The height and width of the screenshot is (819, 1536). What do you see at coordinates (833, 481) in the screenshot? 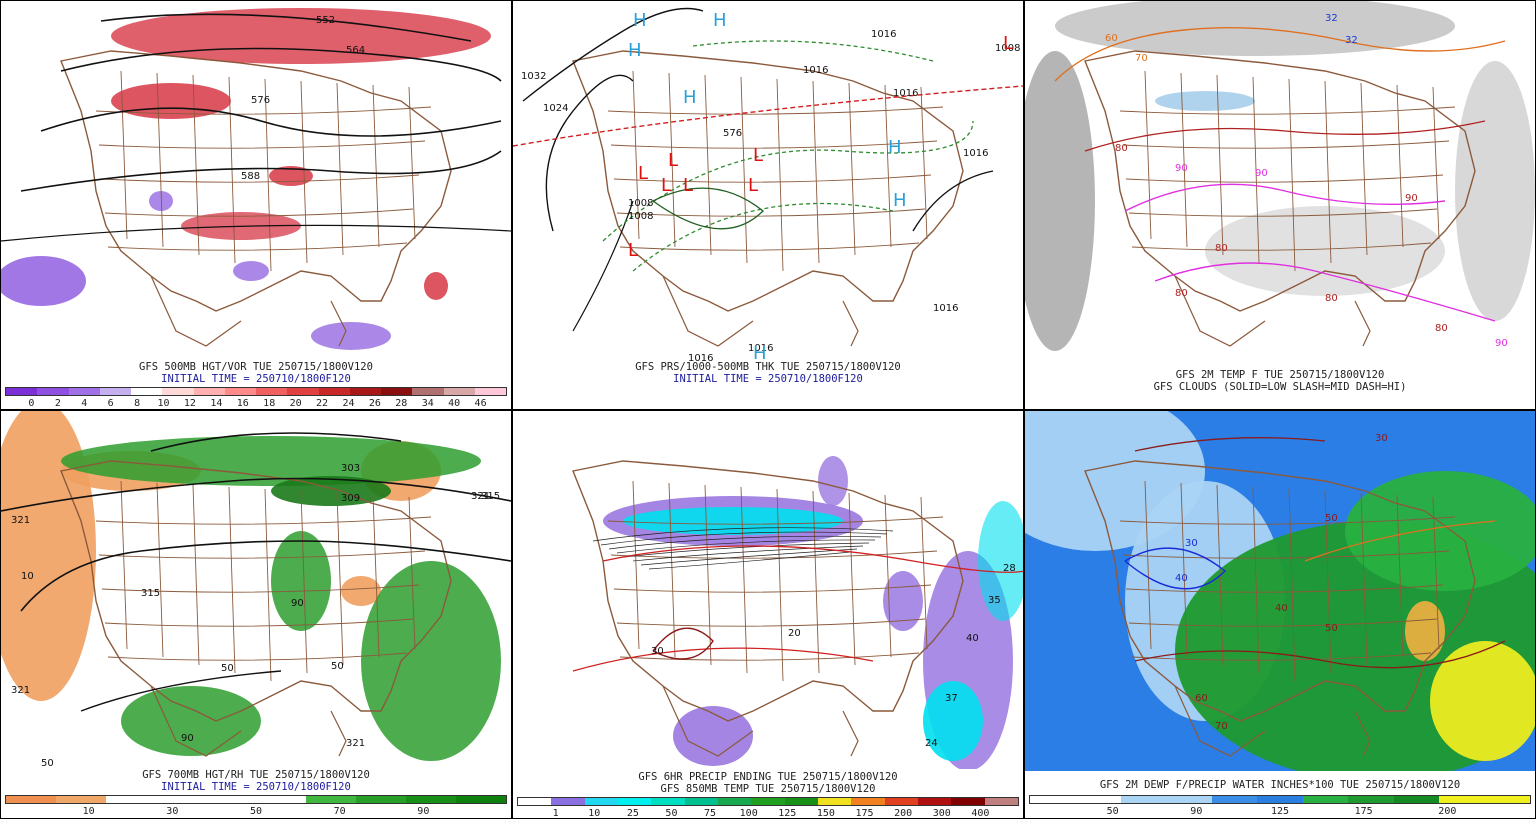
I see `light-precip` at bounding box center [833, 481].